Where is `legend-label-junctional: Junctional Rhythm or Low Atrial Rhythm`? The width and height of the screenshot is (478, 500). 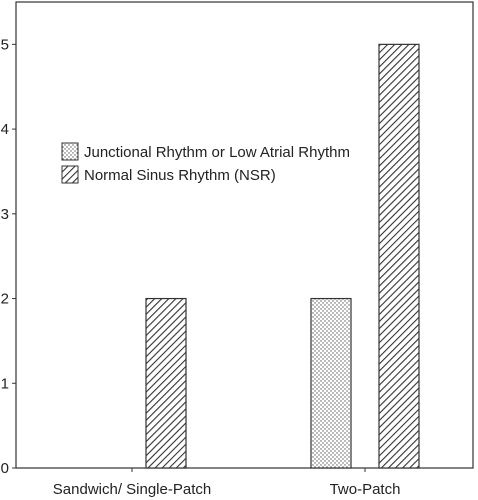
legend-label-junctional: Junctional Rhythm or Low Atrial Rhythm is located at coordinates (217, 152).